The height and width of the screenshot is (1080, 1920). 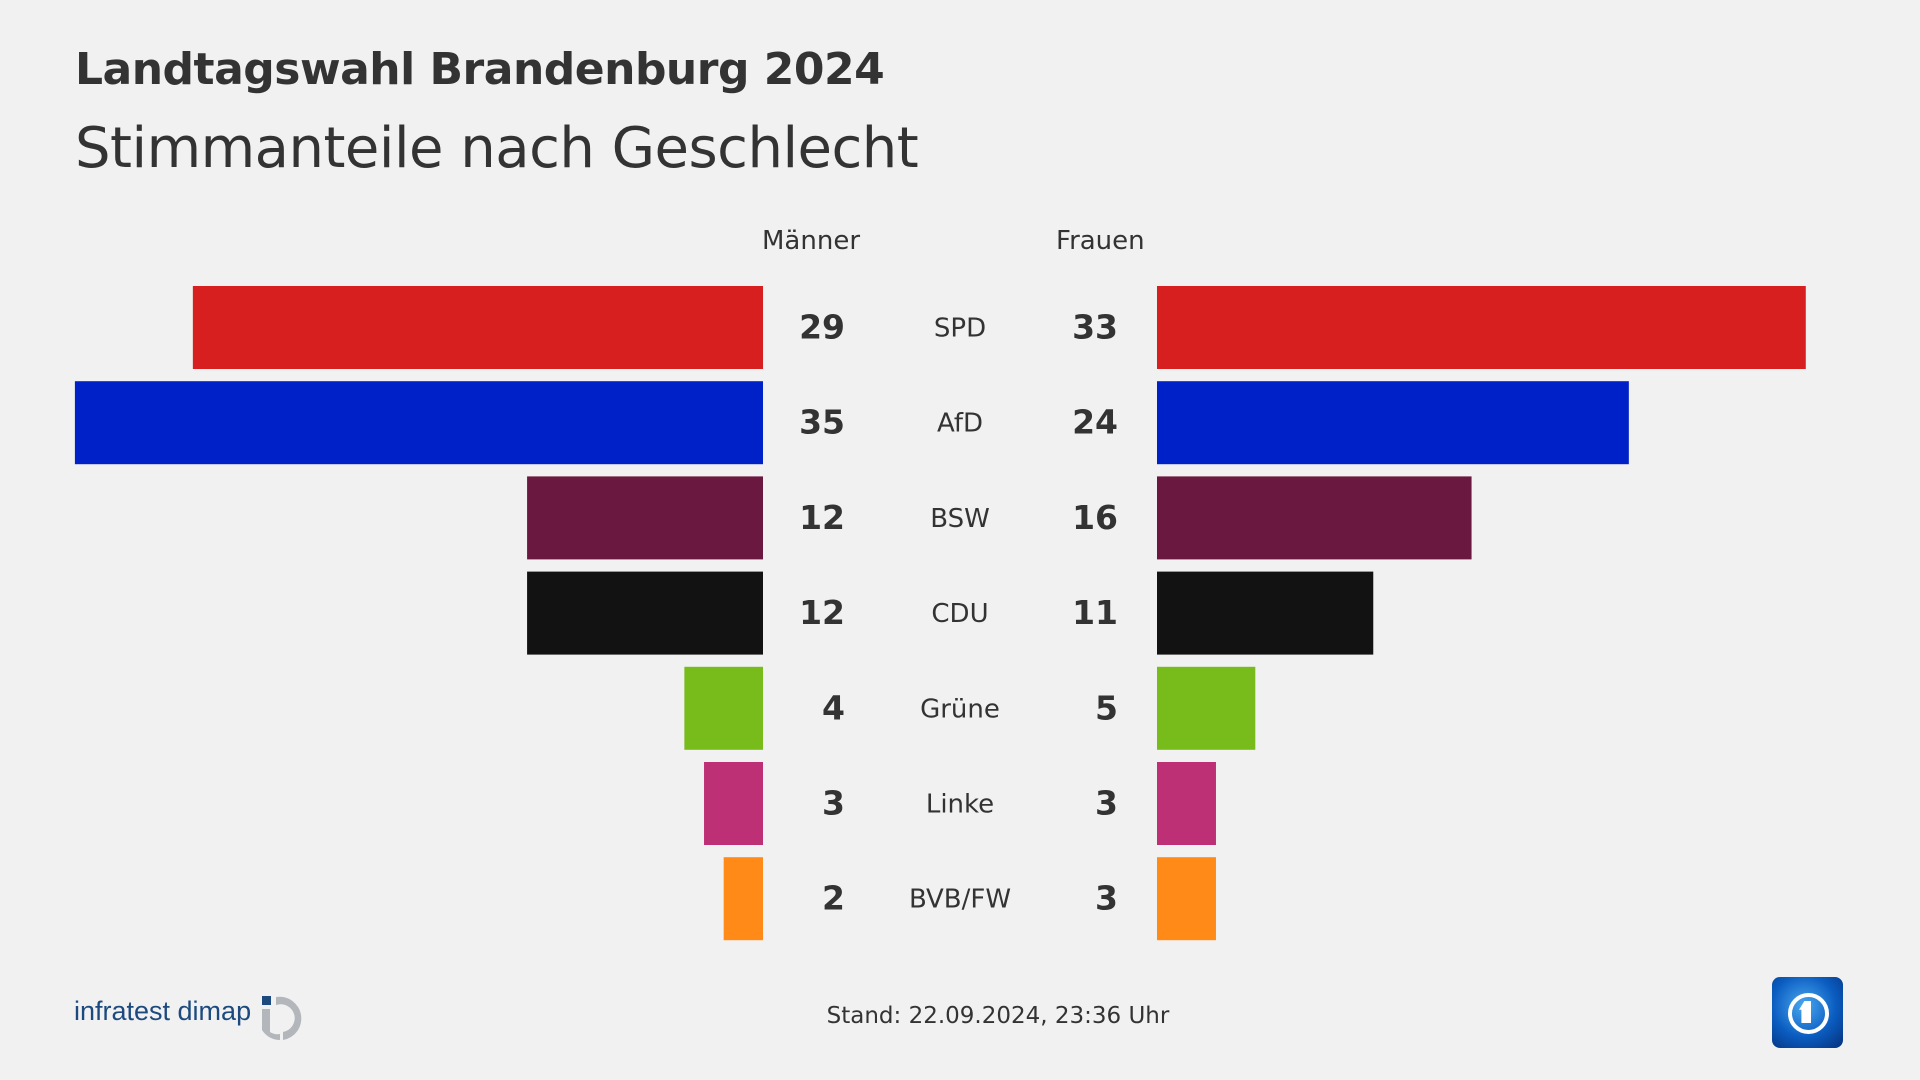 I want to click on value-maenner-Linke: 3, so click(x=833, y=803).